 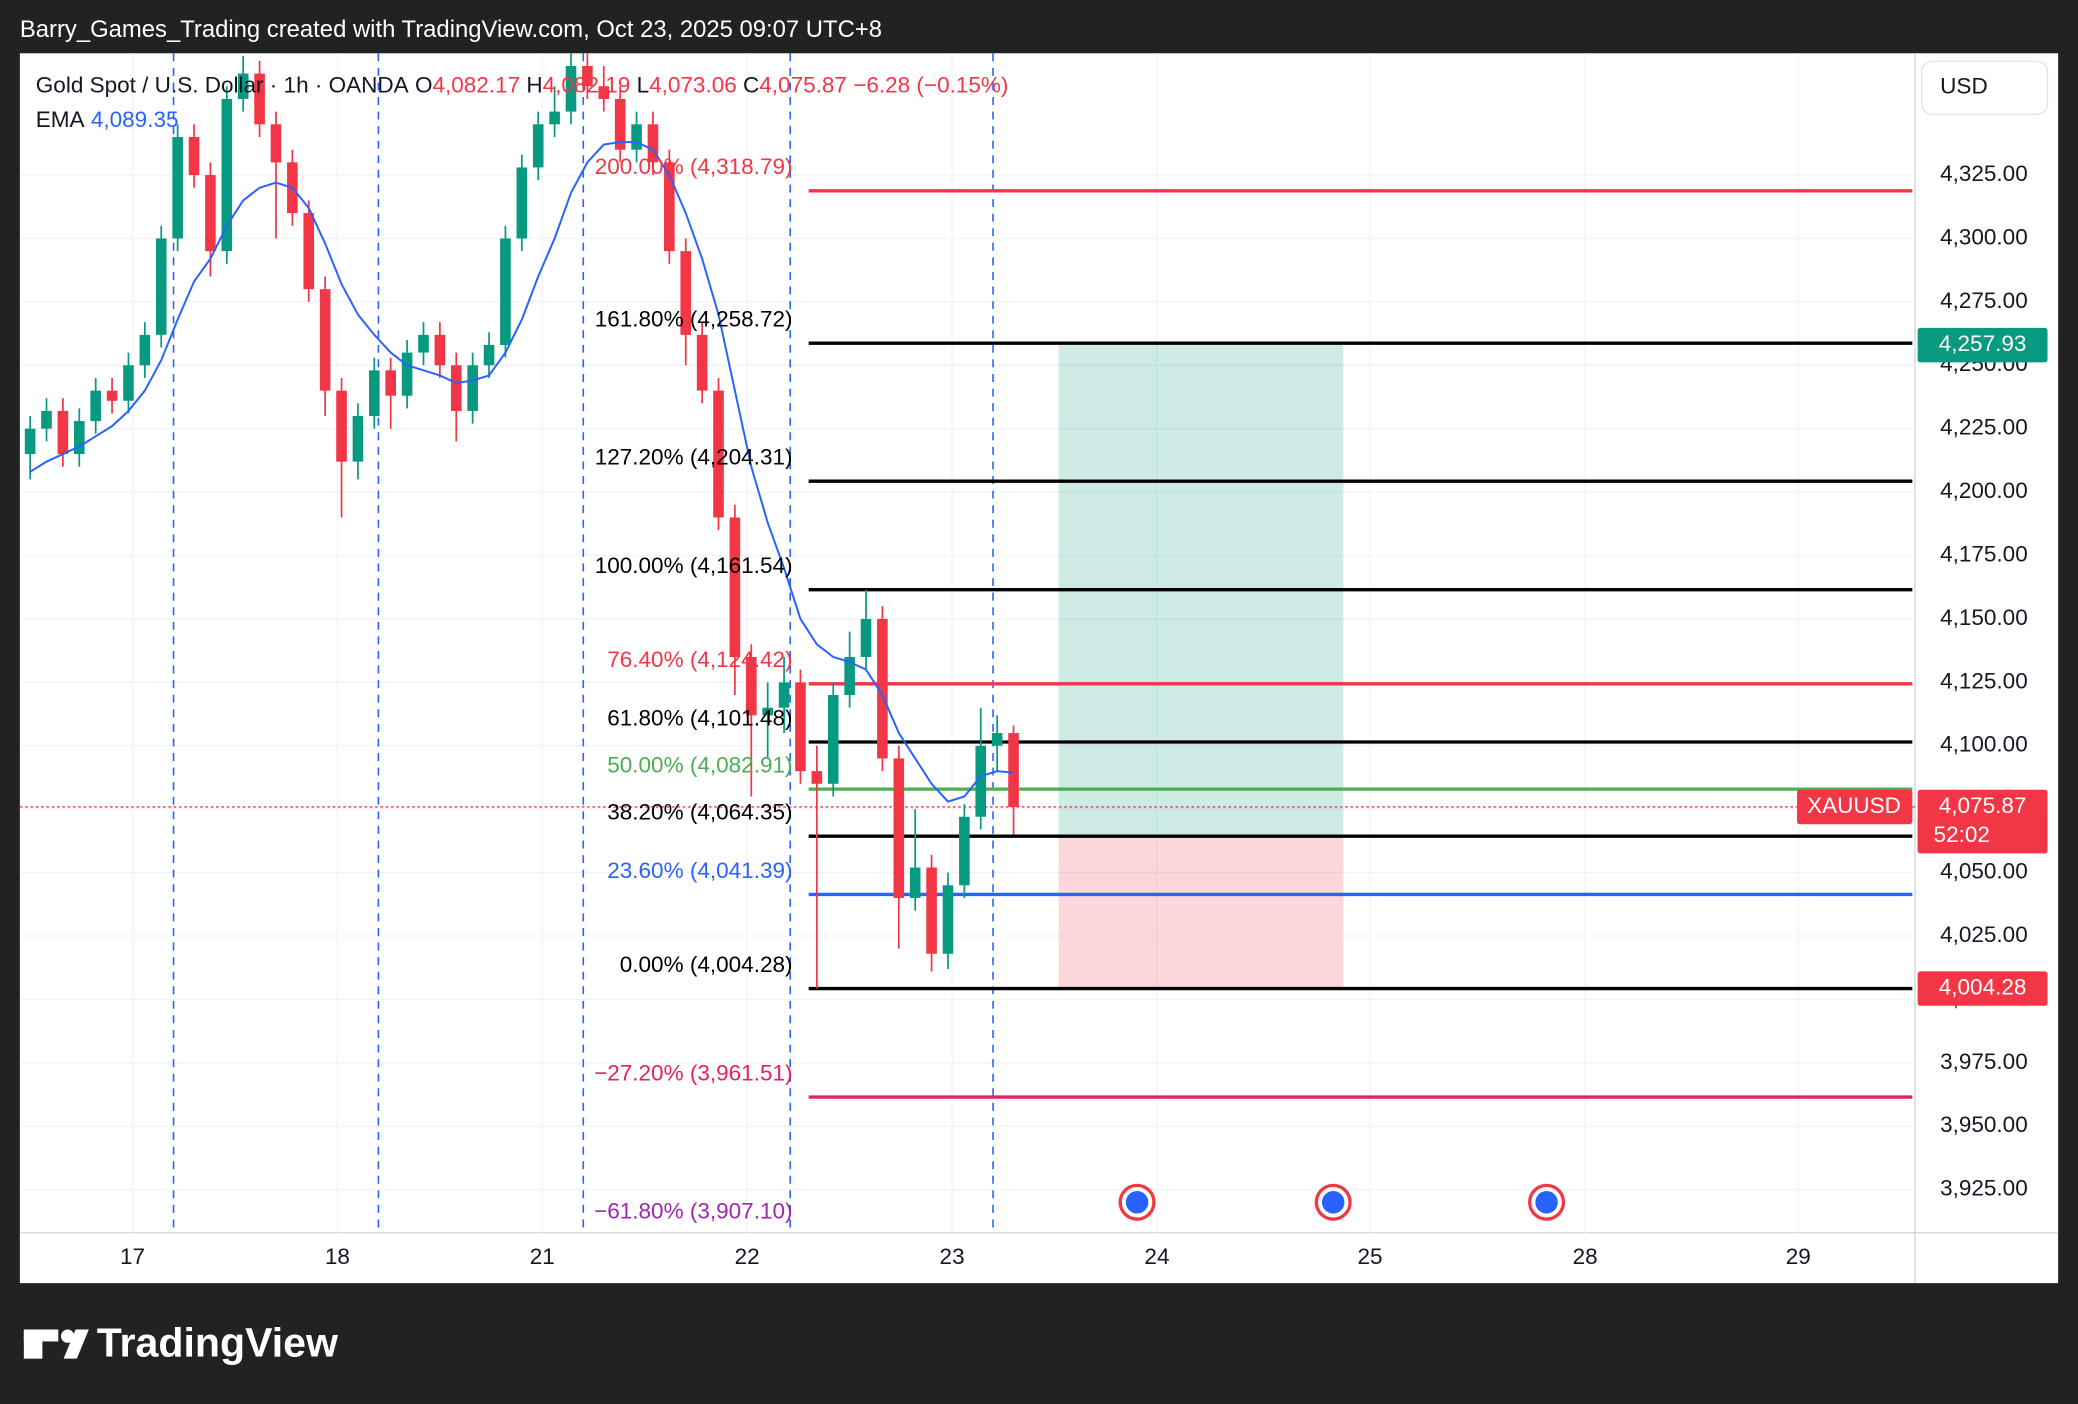 I want to click on x-tick-label: 21, so click(x=542, y=1256).